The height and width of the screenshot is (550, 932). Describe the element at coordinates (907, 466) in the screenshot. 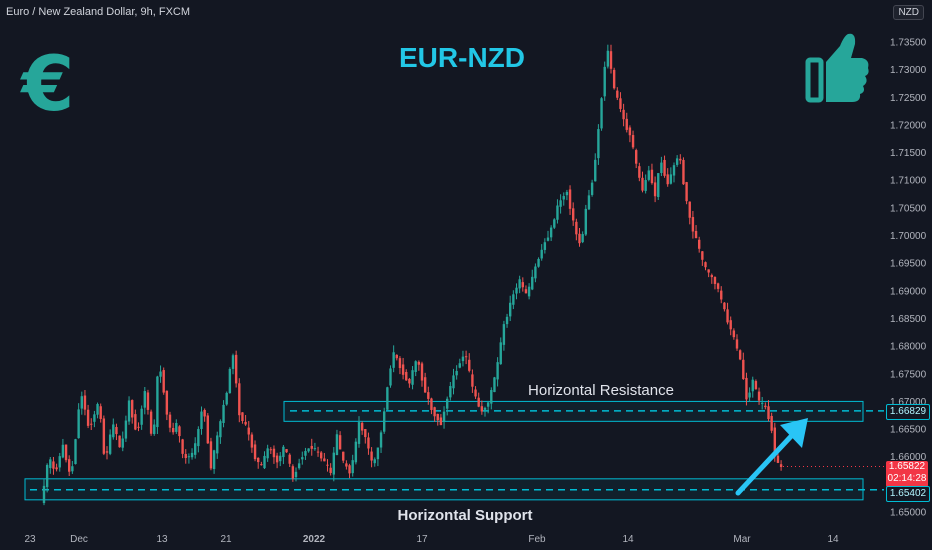

I see `last-price-value: 1.65822` at that location.